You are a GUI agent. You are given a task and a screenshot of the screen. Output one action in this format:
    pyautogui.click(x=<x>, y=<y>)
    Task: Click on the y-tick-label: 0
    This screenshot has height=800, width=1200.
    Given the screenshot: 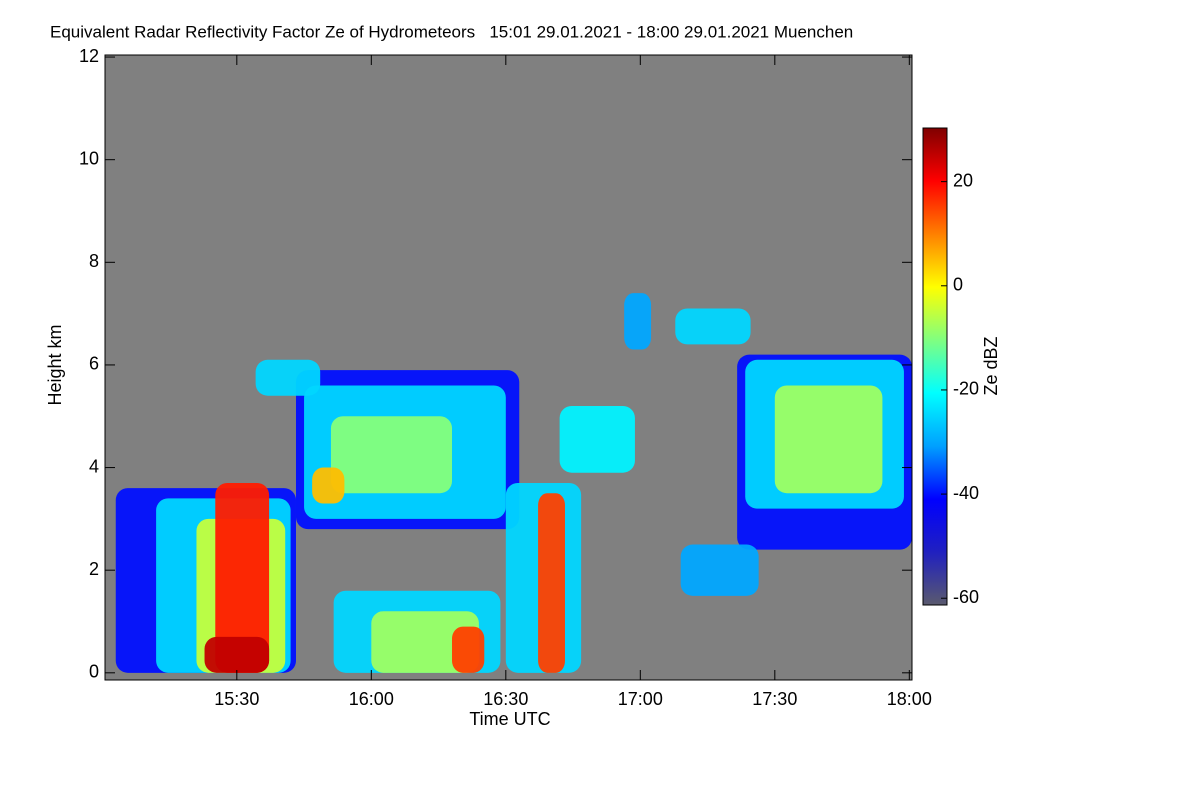 What is the action you would take?
    pyautogui.click(x=94, y=672)
    